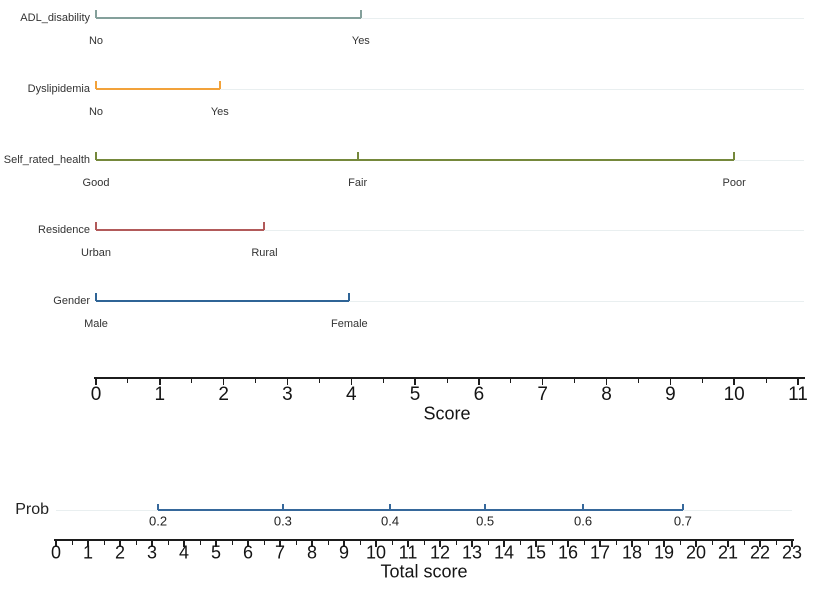 The image size is (828, 590). Describe the element at coordinates (216, 552) in the screenshot. I see `total-axis-number: 5` at that location.